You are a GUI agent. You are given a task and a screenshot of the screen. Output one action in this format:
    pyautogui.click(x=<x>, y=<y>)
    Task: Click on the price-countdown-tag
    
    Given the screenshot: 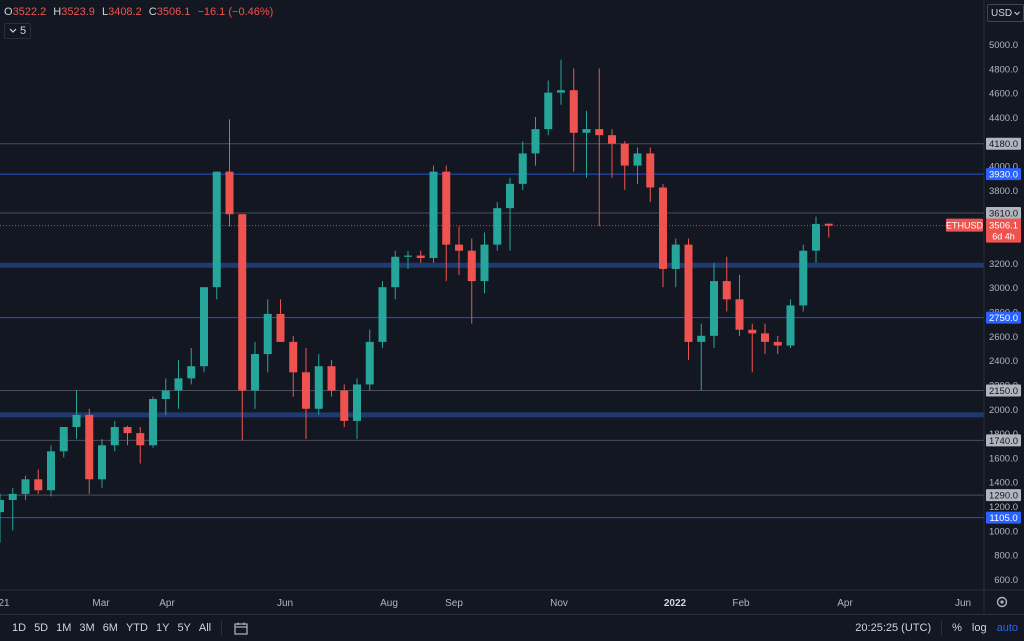 What is the action you would take?
    pyautogui.click(x=1003, y=230)
    